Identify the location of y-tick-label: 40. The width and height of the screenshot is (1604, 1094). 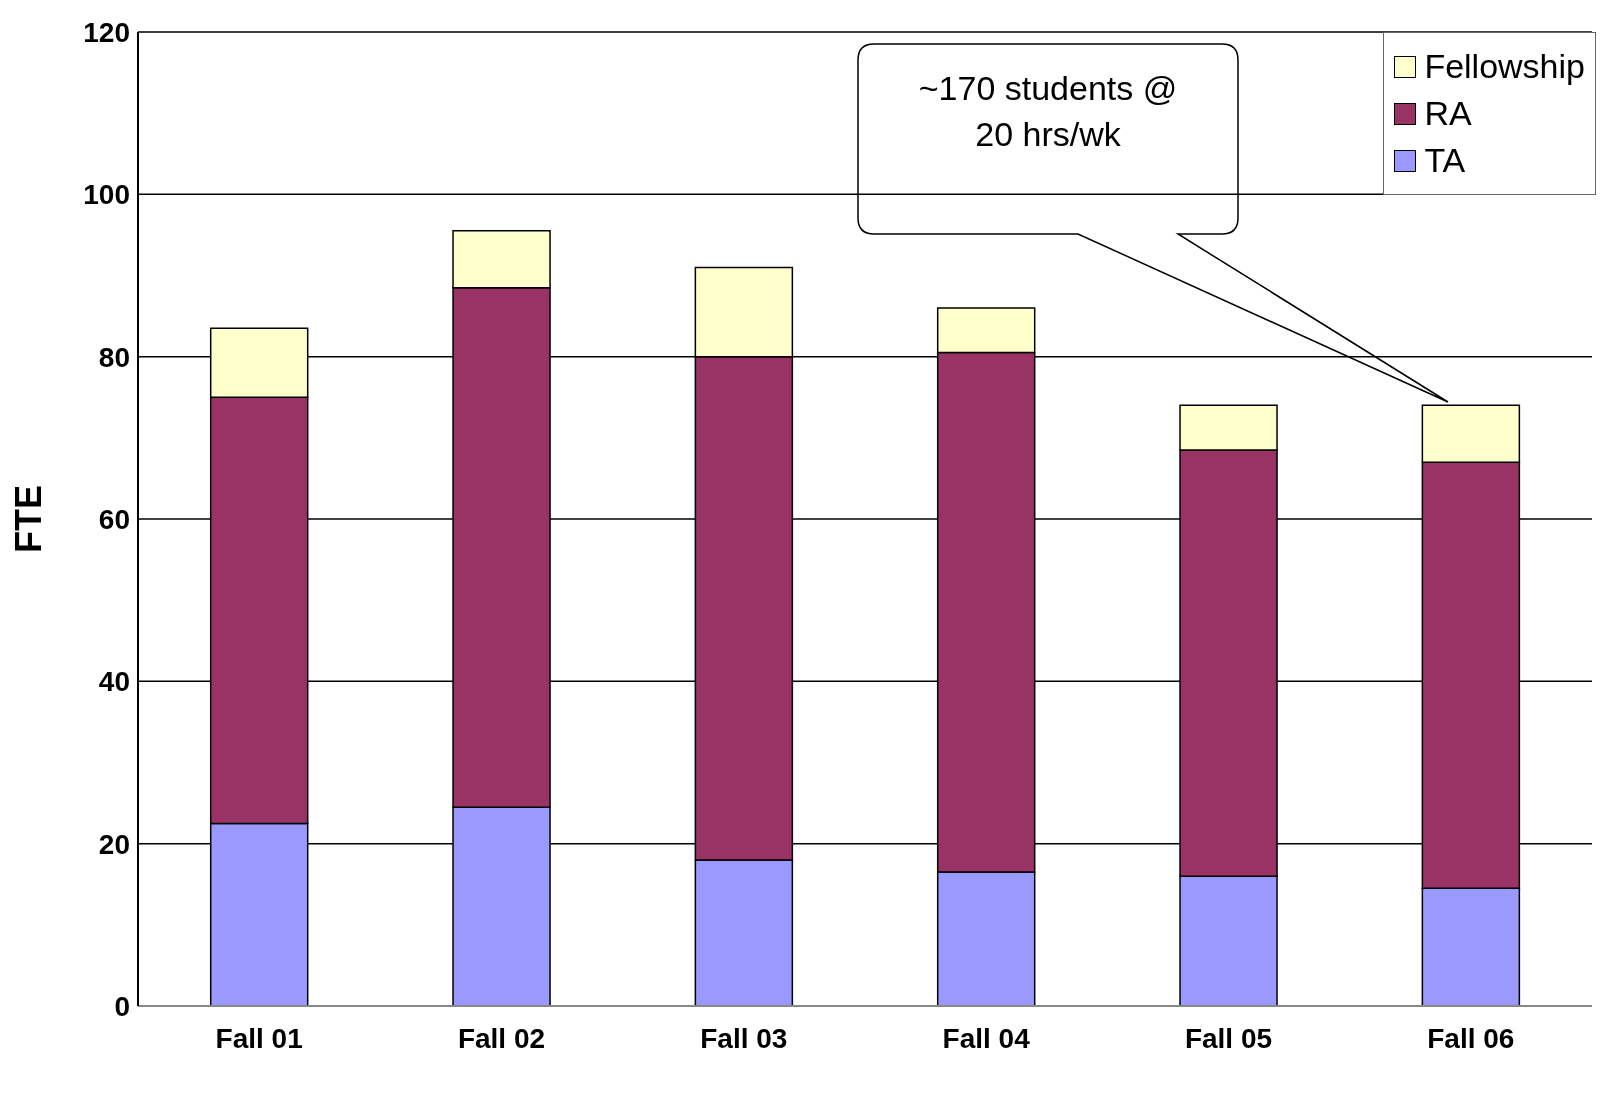
(114, 682).